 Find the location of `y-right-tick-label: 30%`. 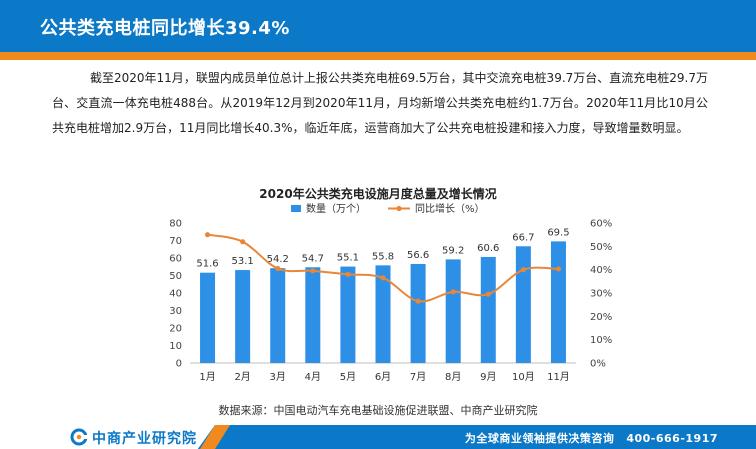

y-right-tick-label: 30% is located at coordinates (601, 294).